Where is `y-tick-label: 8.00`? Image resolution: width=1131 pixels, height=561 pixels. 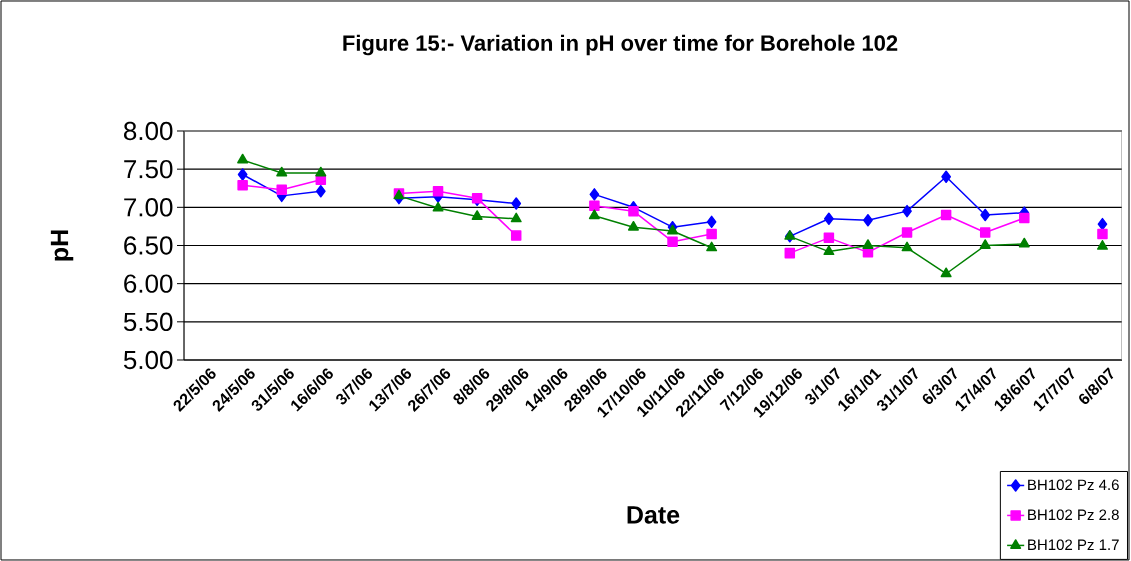
y-tick-label: 8.00 is located at coordinates (148, 131).